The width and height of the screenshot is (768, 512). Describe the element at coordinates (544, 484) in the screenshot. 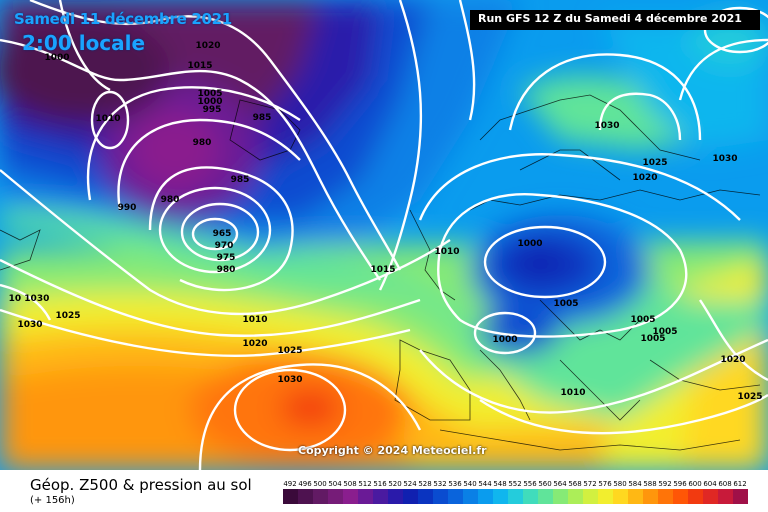

I see `legend-tick-label: 560` at that location.